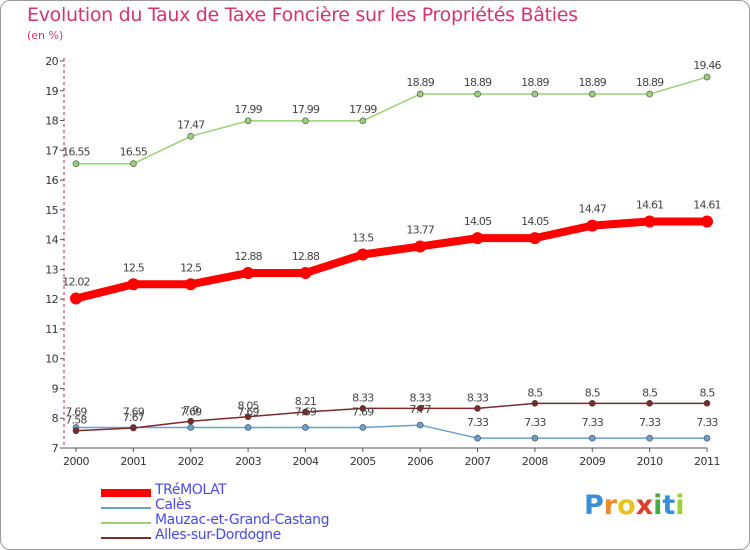 The image size is (750, 550). Describe the element at coordinates (51, 121) in the screenshot. I see `y-tick-label: 18` at that location.